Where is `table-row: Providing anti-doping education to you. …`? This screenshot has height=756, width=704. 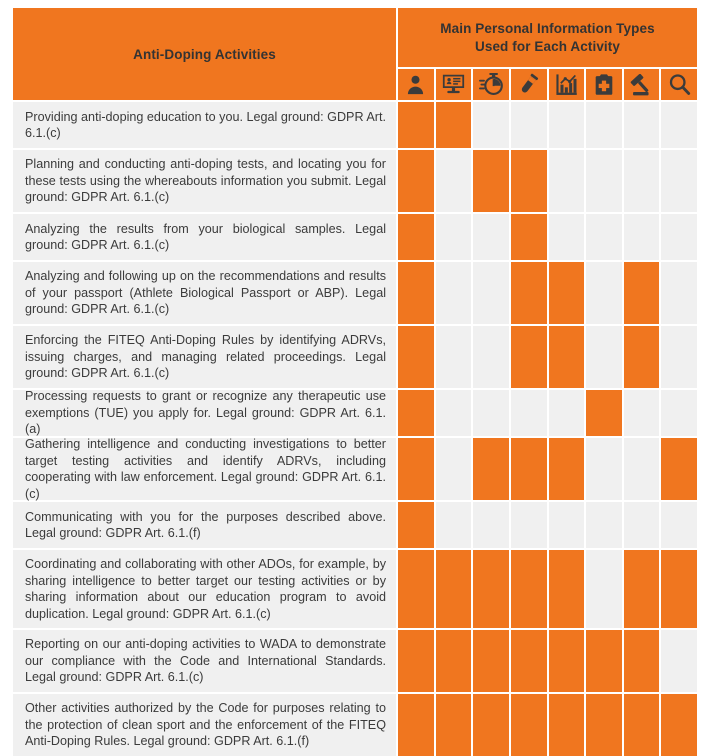
table-row: Providing anti-doping education to you. … is located at coordinates (355, 125).